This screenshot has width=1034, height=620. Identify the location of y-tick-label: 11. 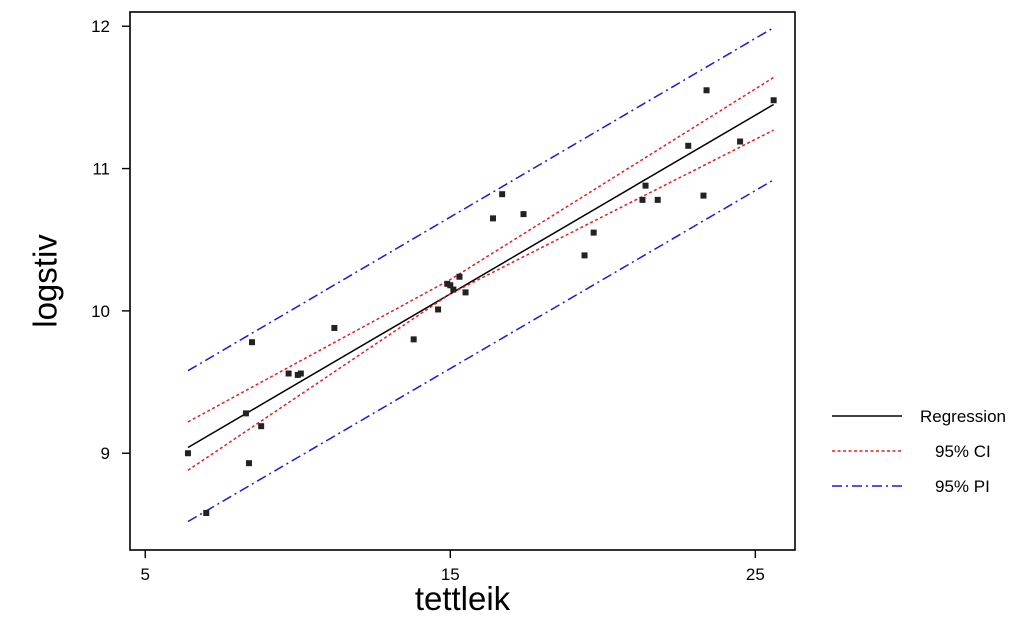
(101, 169).